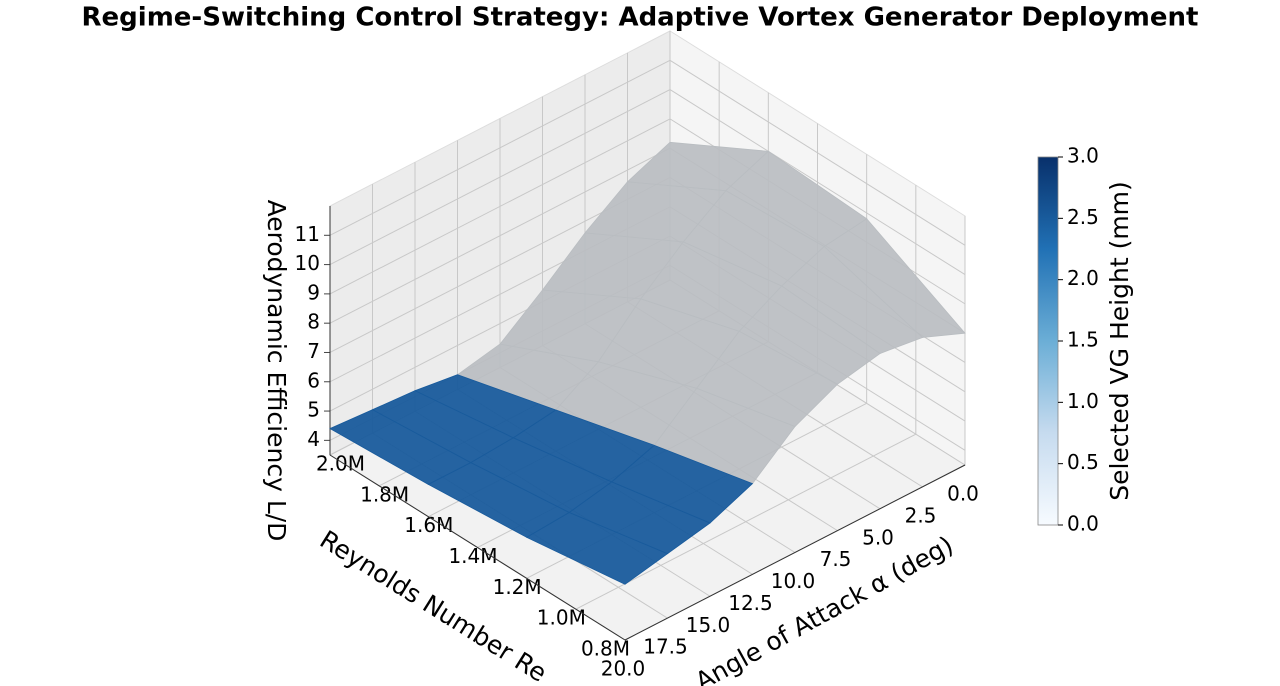 The image size is (1280, 686). Describe the element at coordinates (313, 439) in the screenshot. I see `z-tick-label: 4` at that location.